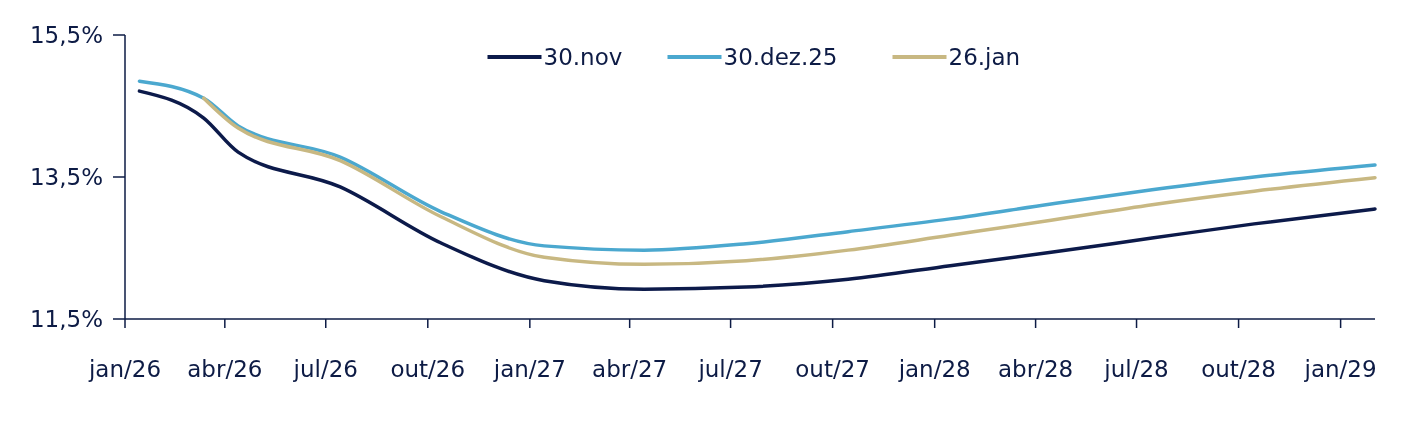 This screenshot has height=421, width=1404. Describe the element at coordinates (1136, 369) in the screenshot. I see `x-tick-label: jul/28` at that location.